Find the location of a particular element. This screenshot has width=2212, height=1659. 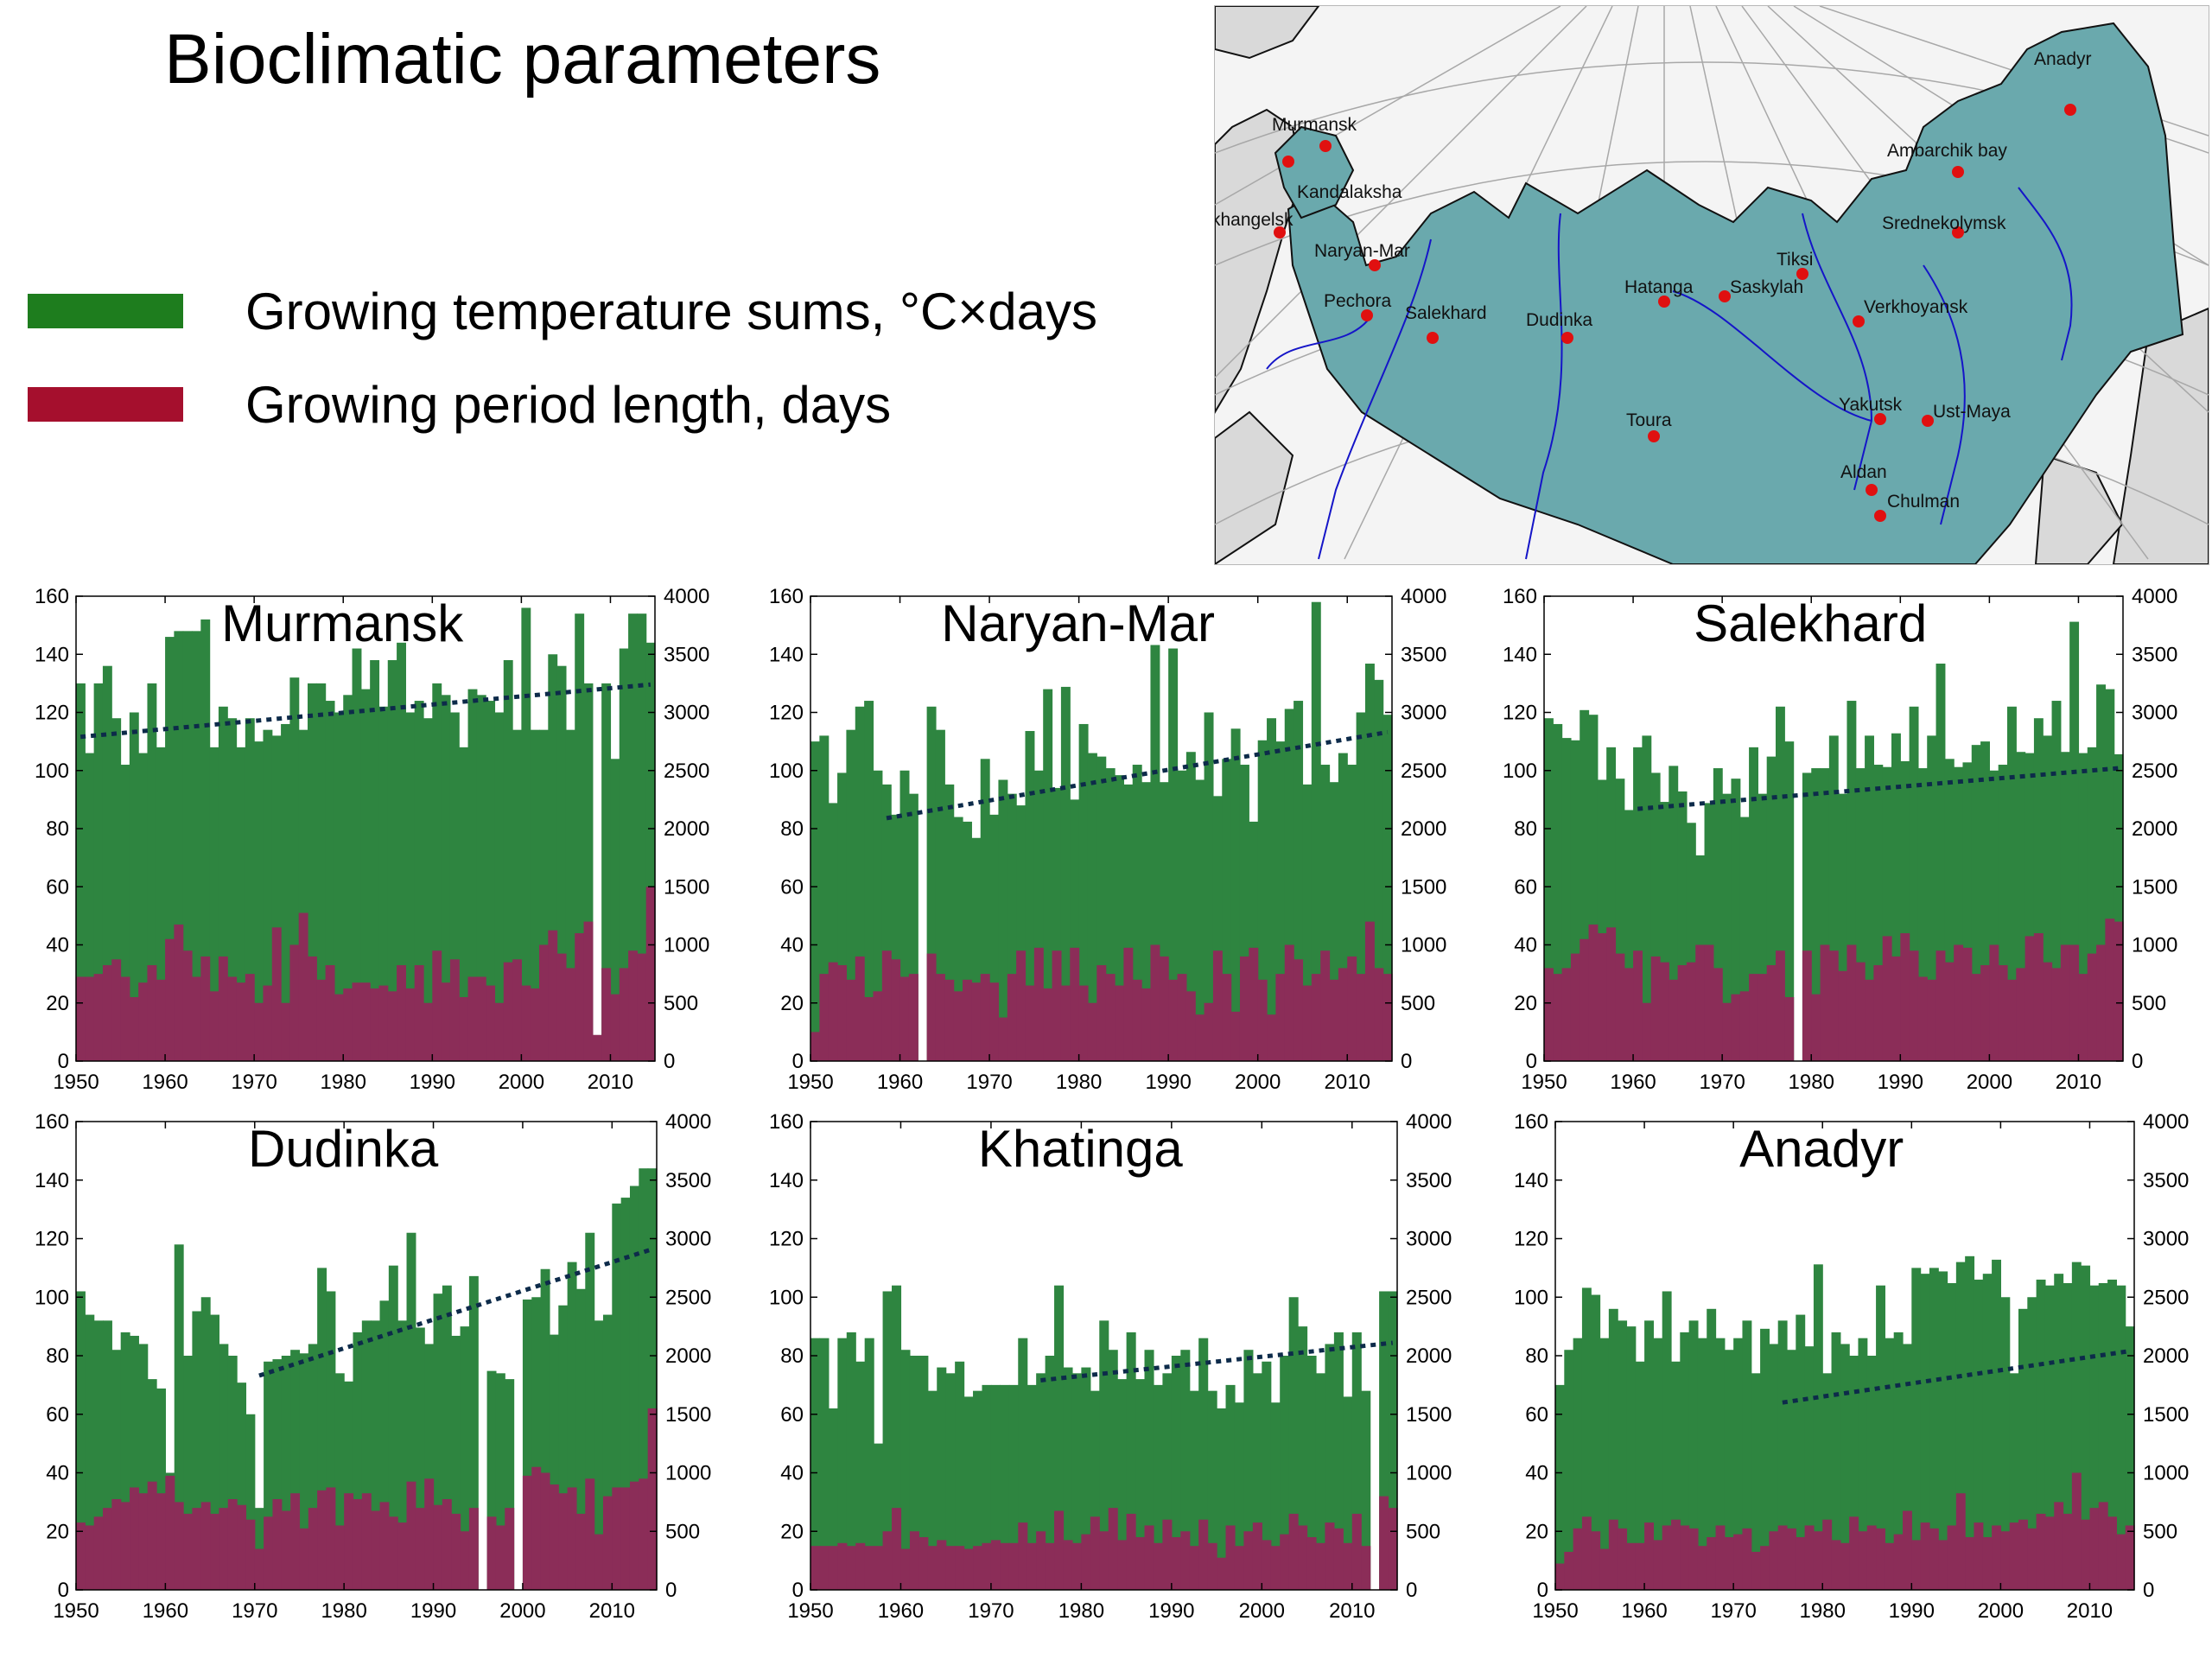

bar-temperature-1987 is located at coordinates (411, 1411).